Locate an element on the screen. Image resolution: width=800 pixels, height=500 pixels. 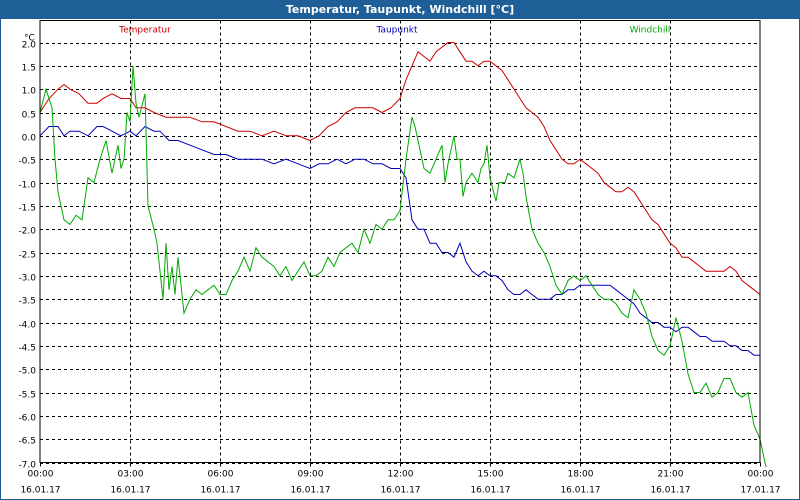
y-tick-label: -0.5 is located at coordinates (27, 162).